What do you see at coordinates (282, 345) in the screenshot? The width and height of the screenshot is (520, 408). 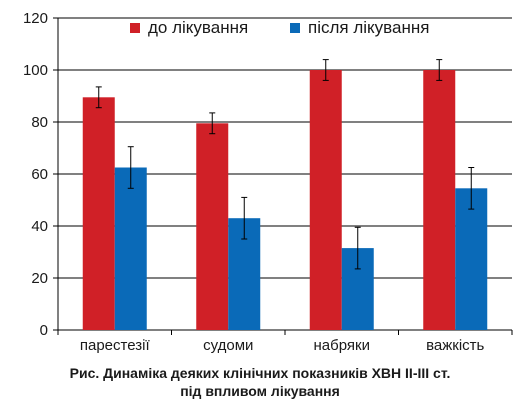 I see `x-category-labels: парестезії судоми набряки важкість` at bounding box center [282, 345].